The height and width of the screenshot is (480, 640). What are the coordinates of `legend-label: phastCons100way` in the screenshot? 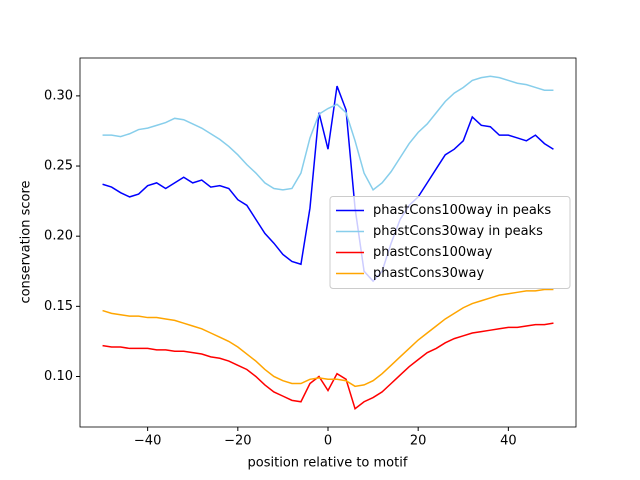 It's located at (433, 252).